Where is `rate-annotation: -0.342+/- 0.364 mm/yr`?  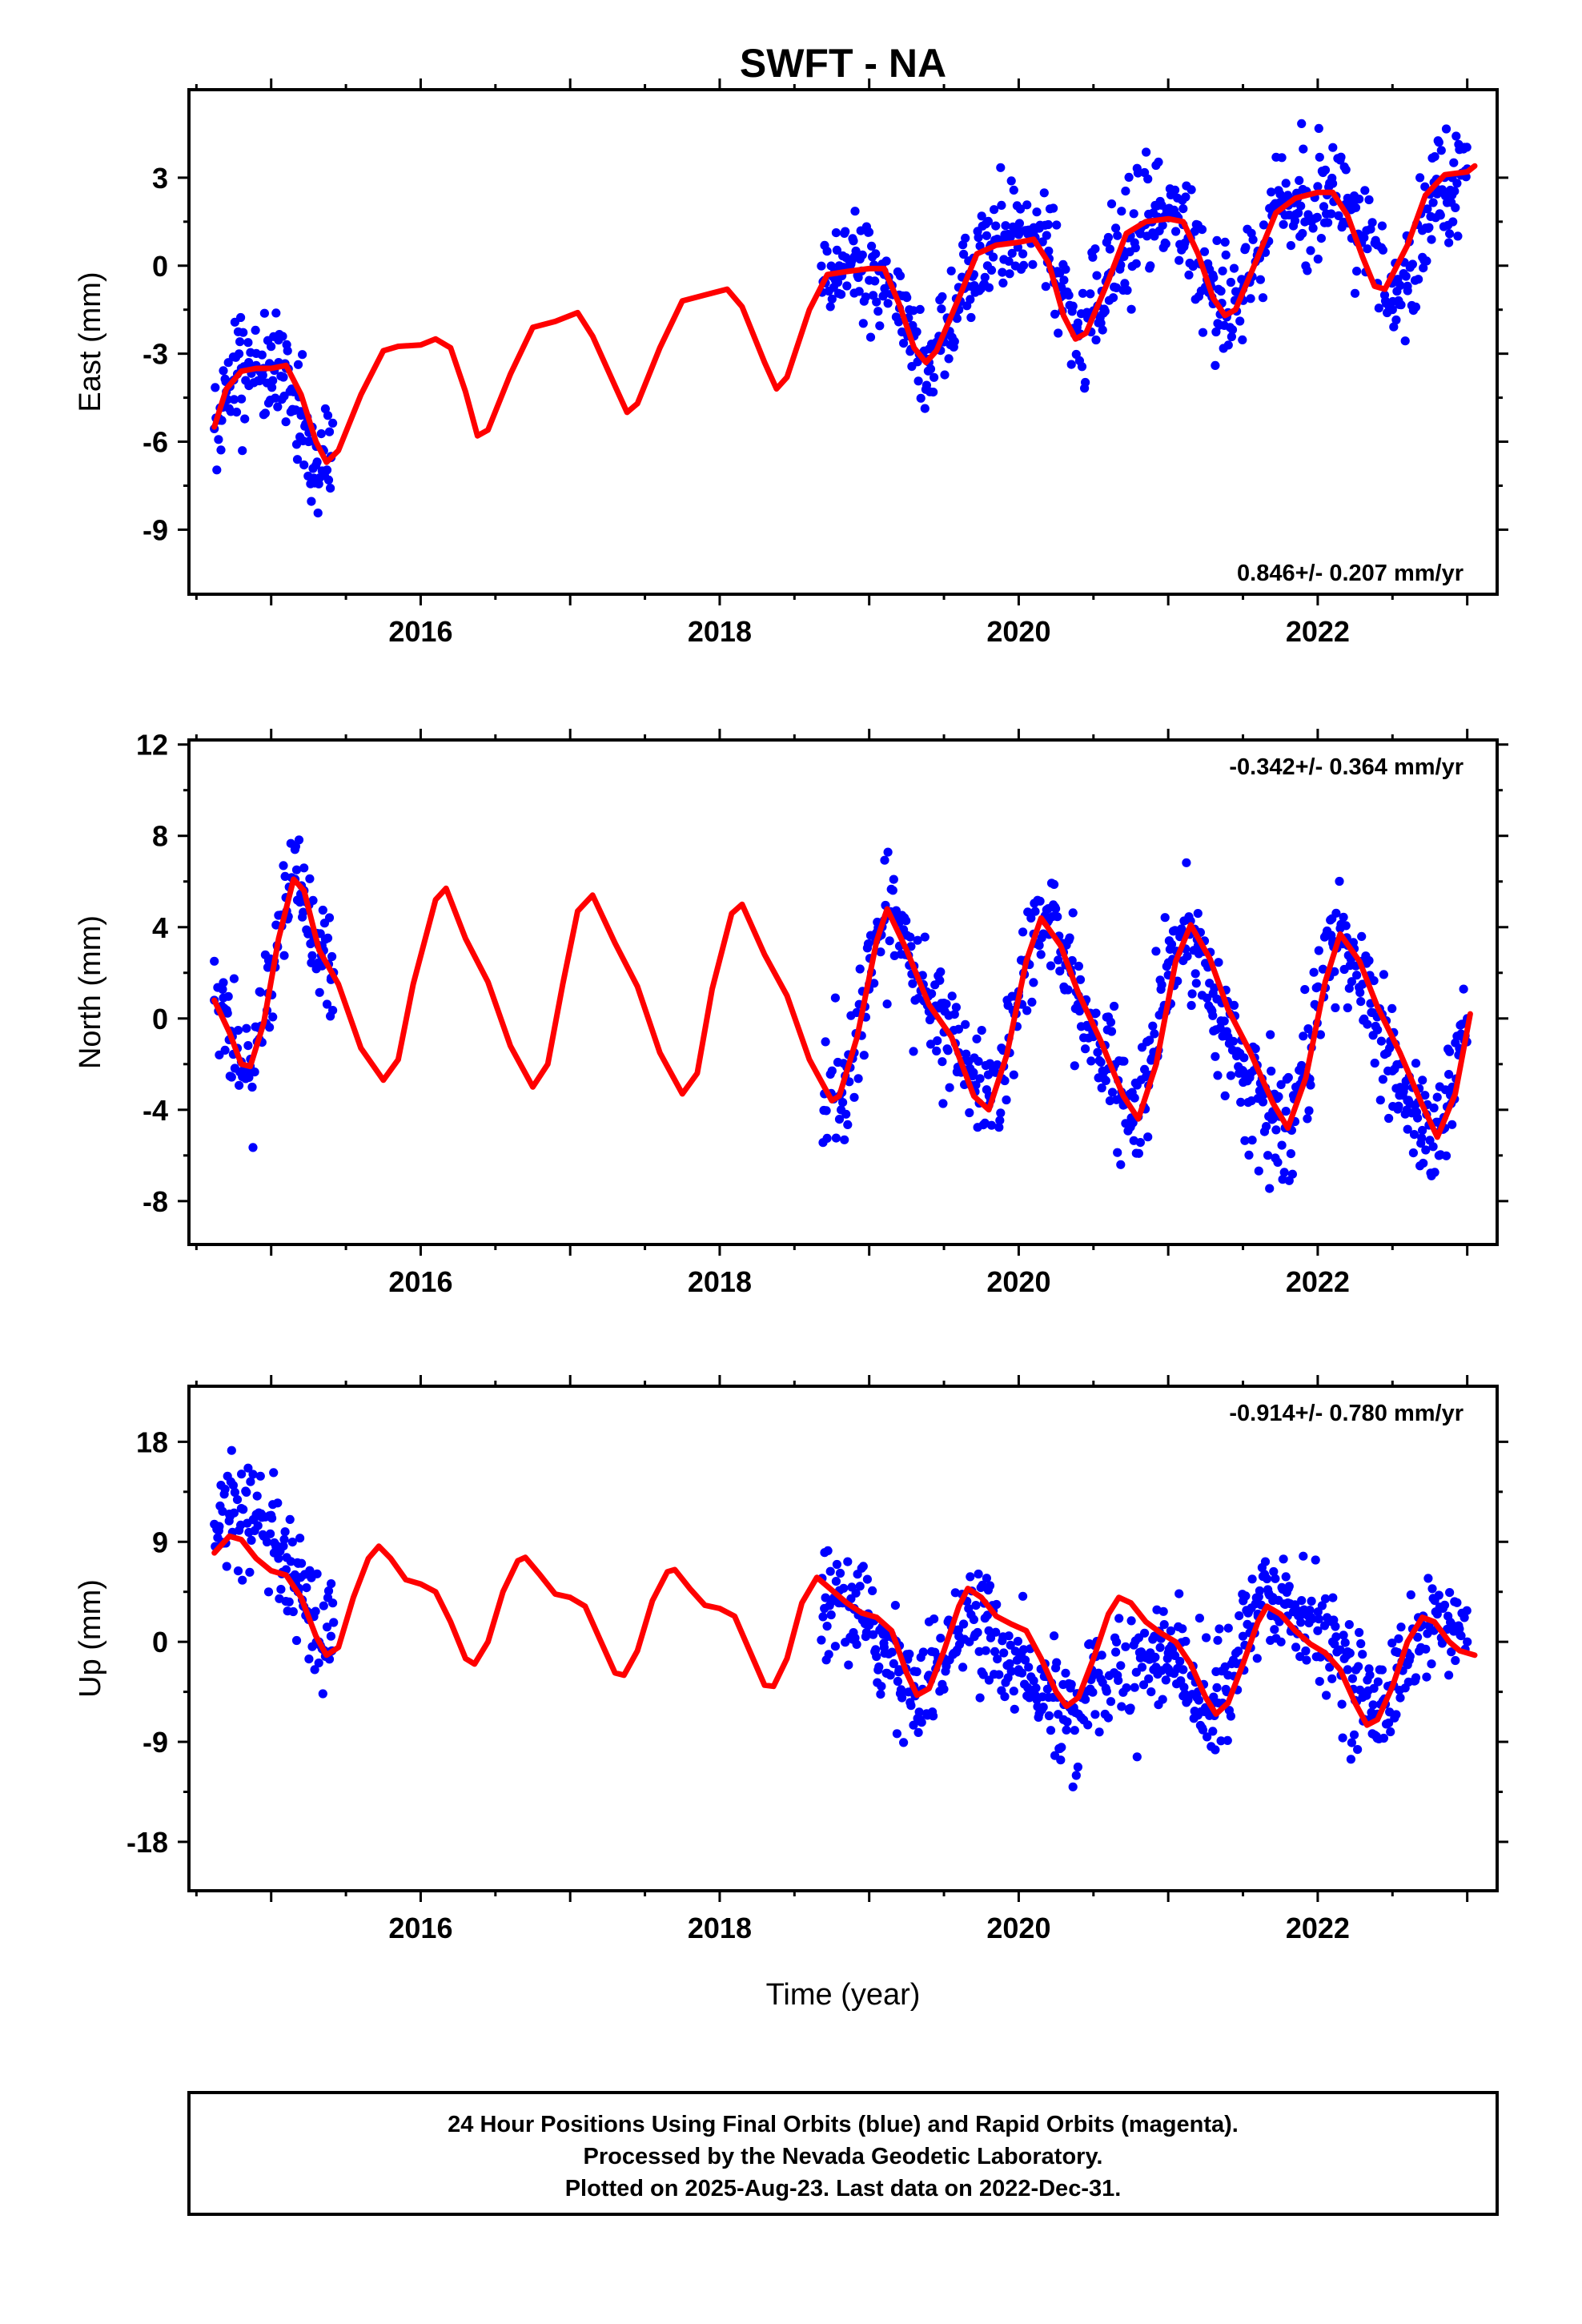
rate-annotation: -0.342+/- 0.364 mm/yr is located at coordinates (1346, 767).